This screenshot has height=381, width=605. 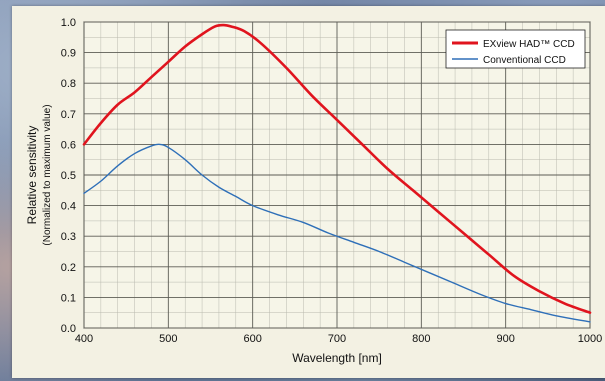 I want to click on legend-box, so click(x=515, y=49).